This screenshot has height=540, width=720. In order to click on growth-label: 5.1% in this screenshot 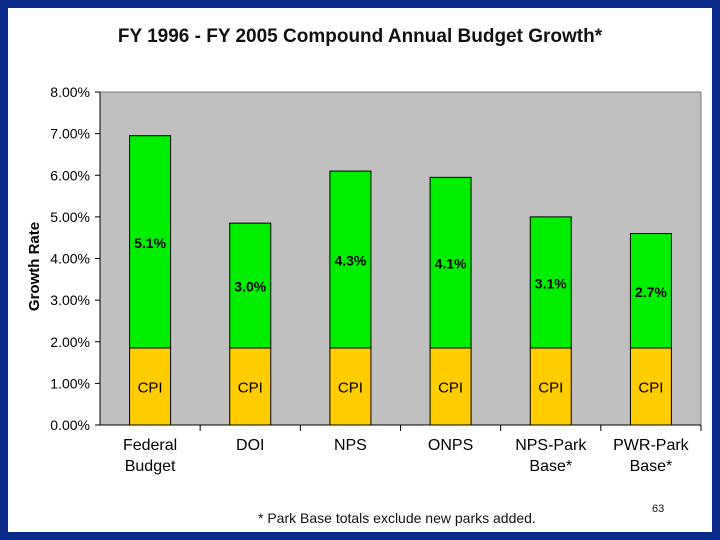, I will do `click(150, 243)`.